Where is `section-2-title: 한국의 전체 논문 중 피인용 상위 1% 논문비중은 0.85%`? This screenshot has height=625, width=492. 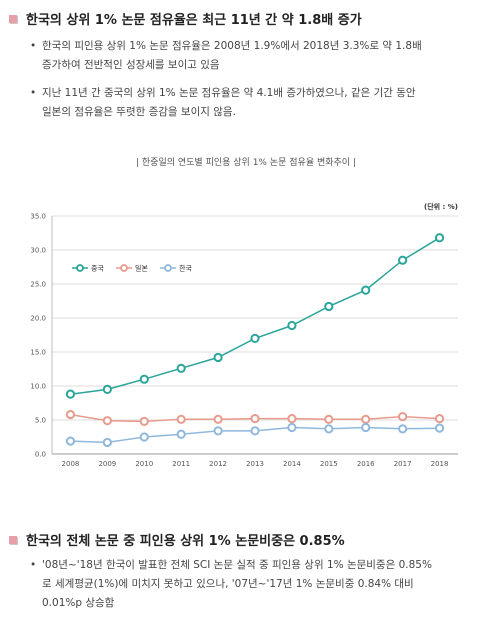
section-2-title: 한국의 전체 논문 중 피인용 상위 1% 논문비중은 0.85% is located at coordinates (177, 539).